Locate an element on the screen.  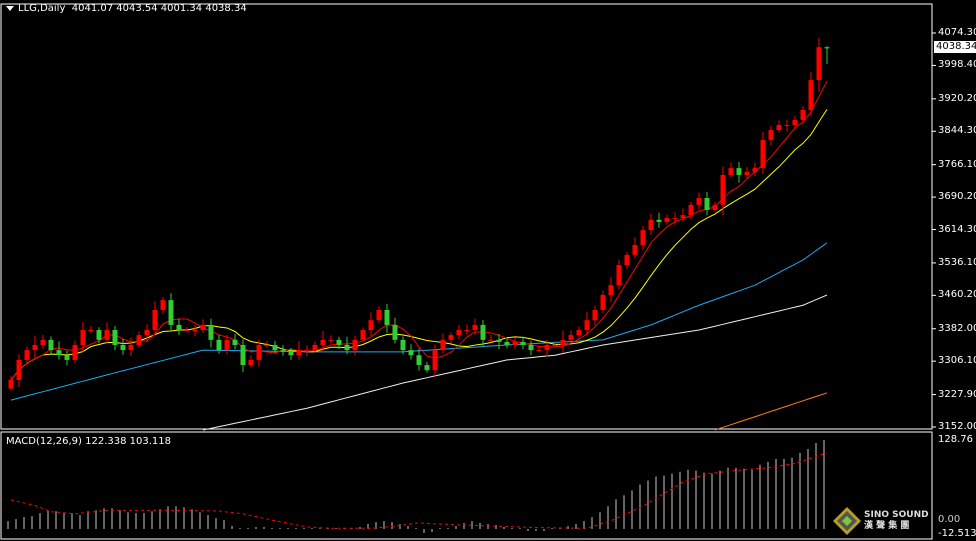
price-axis-label: 3690.20 is located at coordinates (957, 197).